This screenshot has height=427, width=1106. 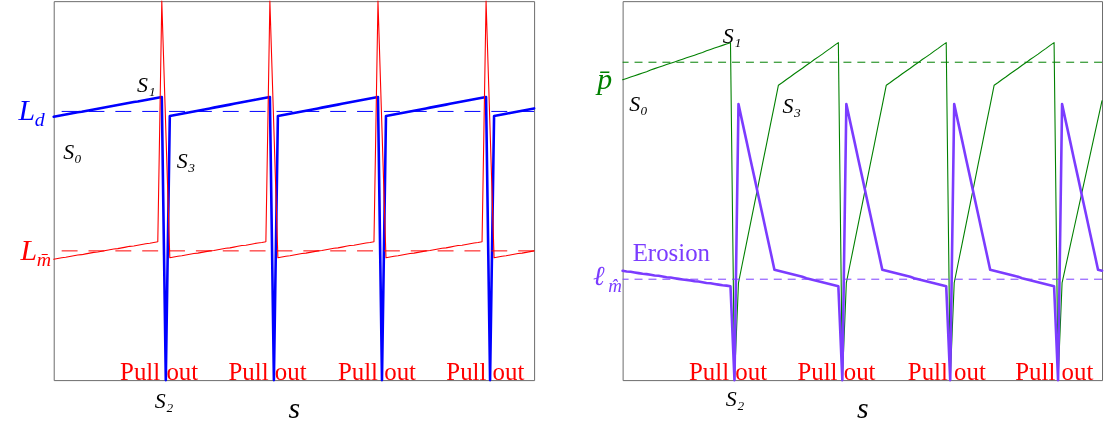 I want to click on ref-line-label: p̄, so click(x=604, y=79).